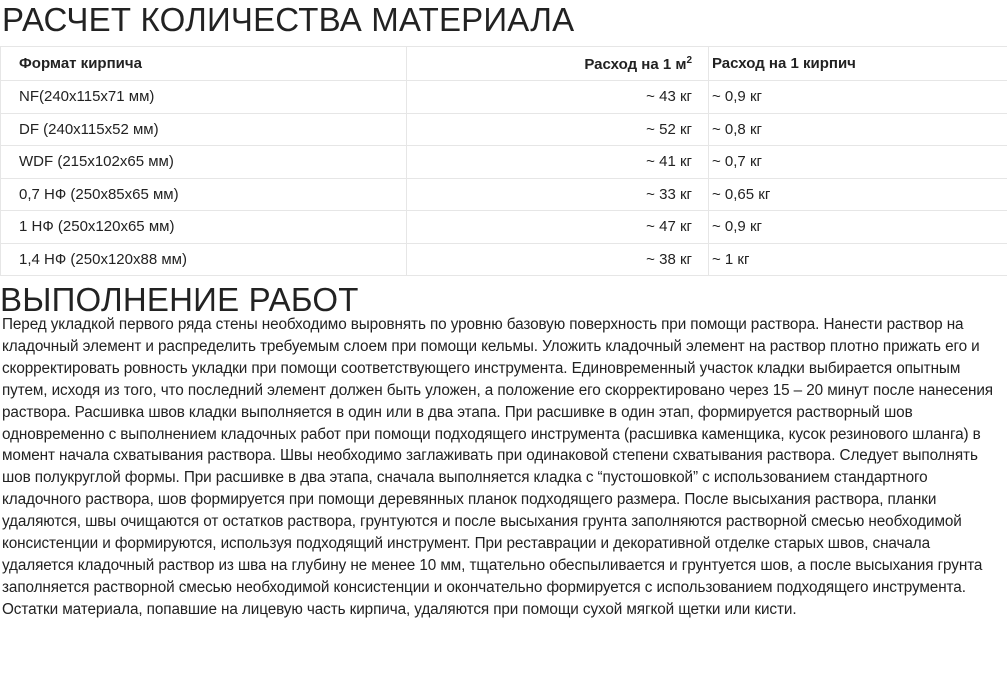 The width and height of the screenshot is (1007, 688). What do you see at coordinates (557, 129) in the screenshot?
I see `cell-per-m2: ~ 52 кг` at bounding box center [557, 129].